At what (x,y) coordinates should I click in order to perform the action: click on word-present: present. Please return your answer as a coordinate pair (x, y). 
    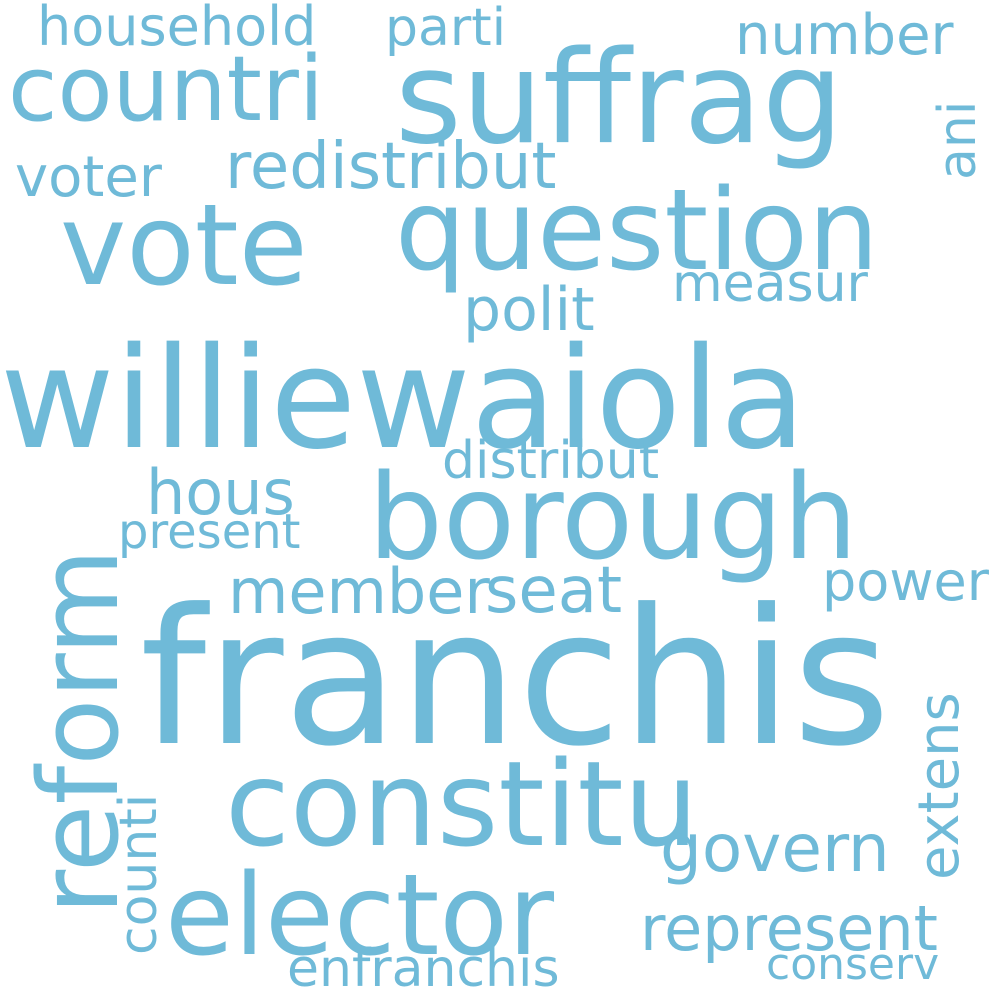
    Looking at the image, I should click on (209, 532).